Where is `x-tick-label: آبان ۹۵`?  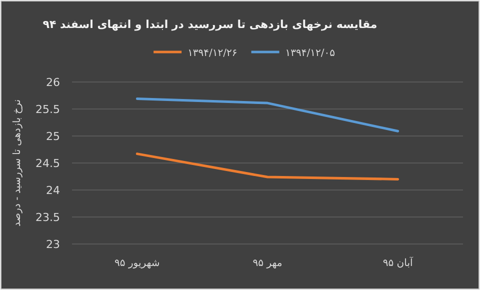 x-tick-label: آبان ۹۵ is located at coordinates (398, 262).